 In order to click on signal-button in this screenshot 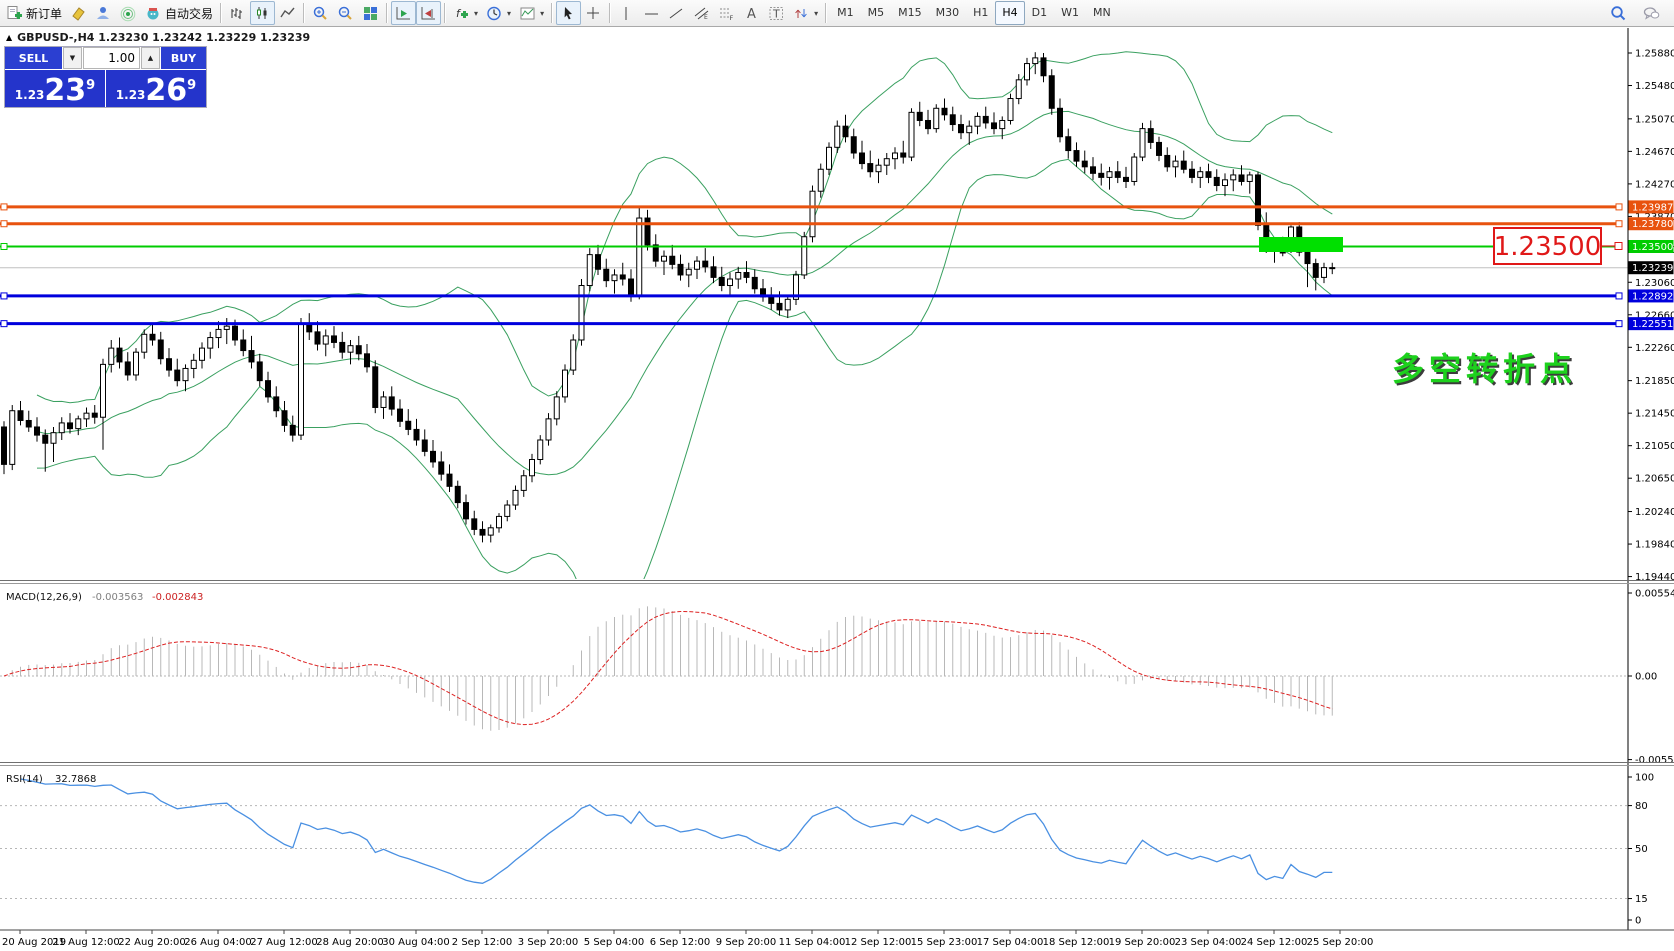, I will do `click(128, 13)`.